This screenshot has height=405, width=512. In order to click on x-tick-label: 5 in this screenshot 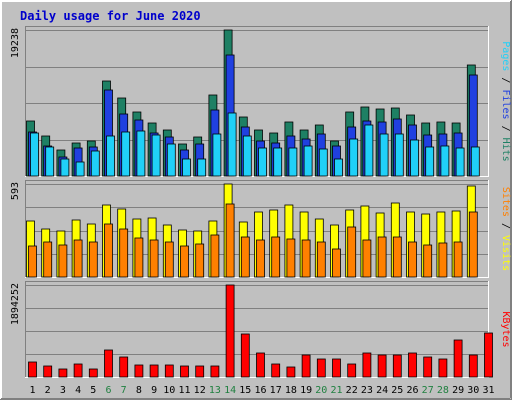, I will do `click(93, 390)`.